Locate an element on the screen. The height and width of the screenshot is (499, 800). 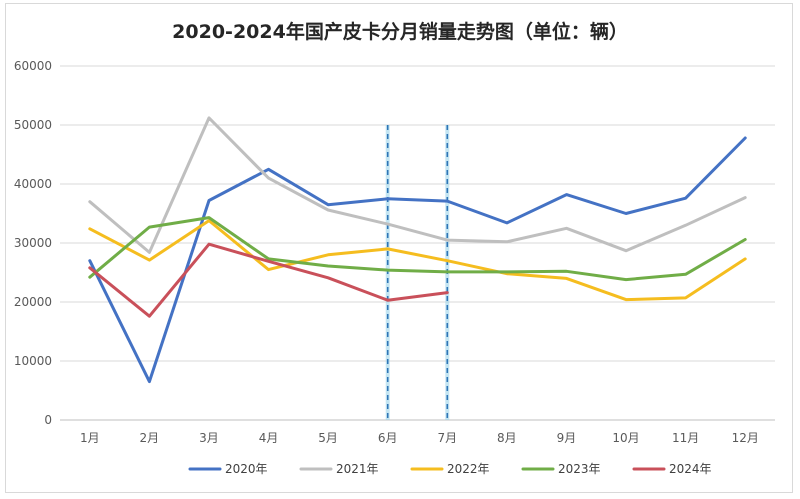
legend-label: 2024年 is located at coordinates (690, 469).